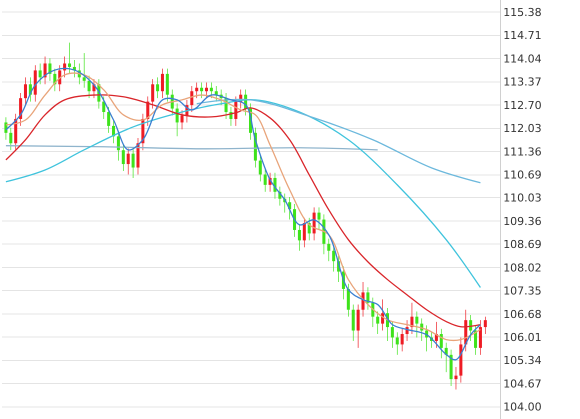  What do you see at coordinates (522, 245) in the screenshot?
I see `y-tick-label: 108.69` at bounding box center [522, 245].